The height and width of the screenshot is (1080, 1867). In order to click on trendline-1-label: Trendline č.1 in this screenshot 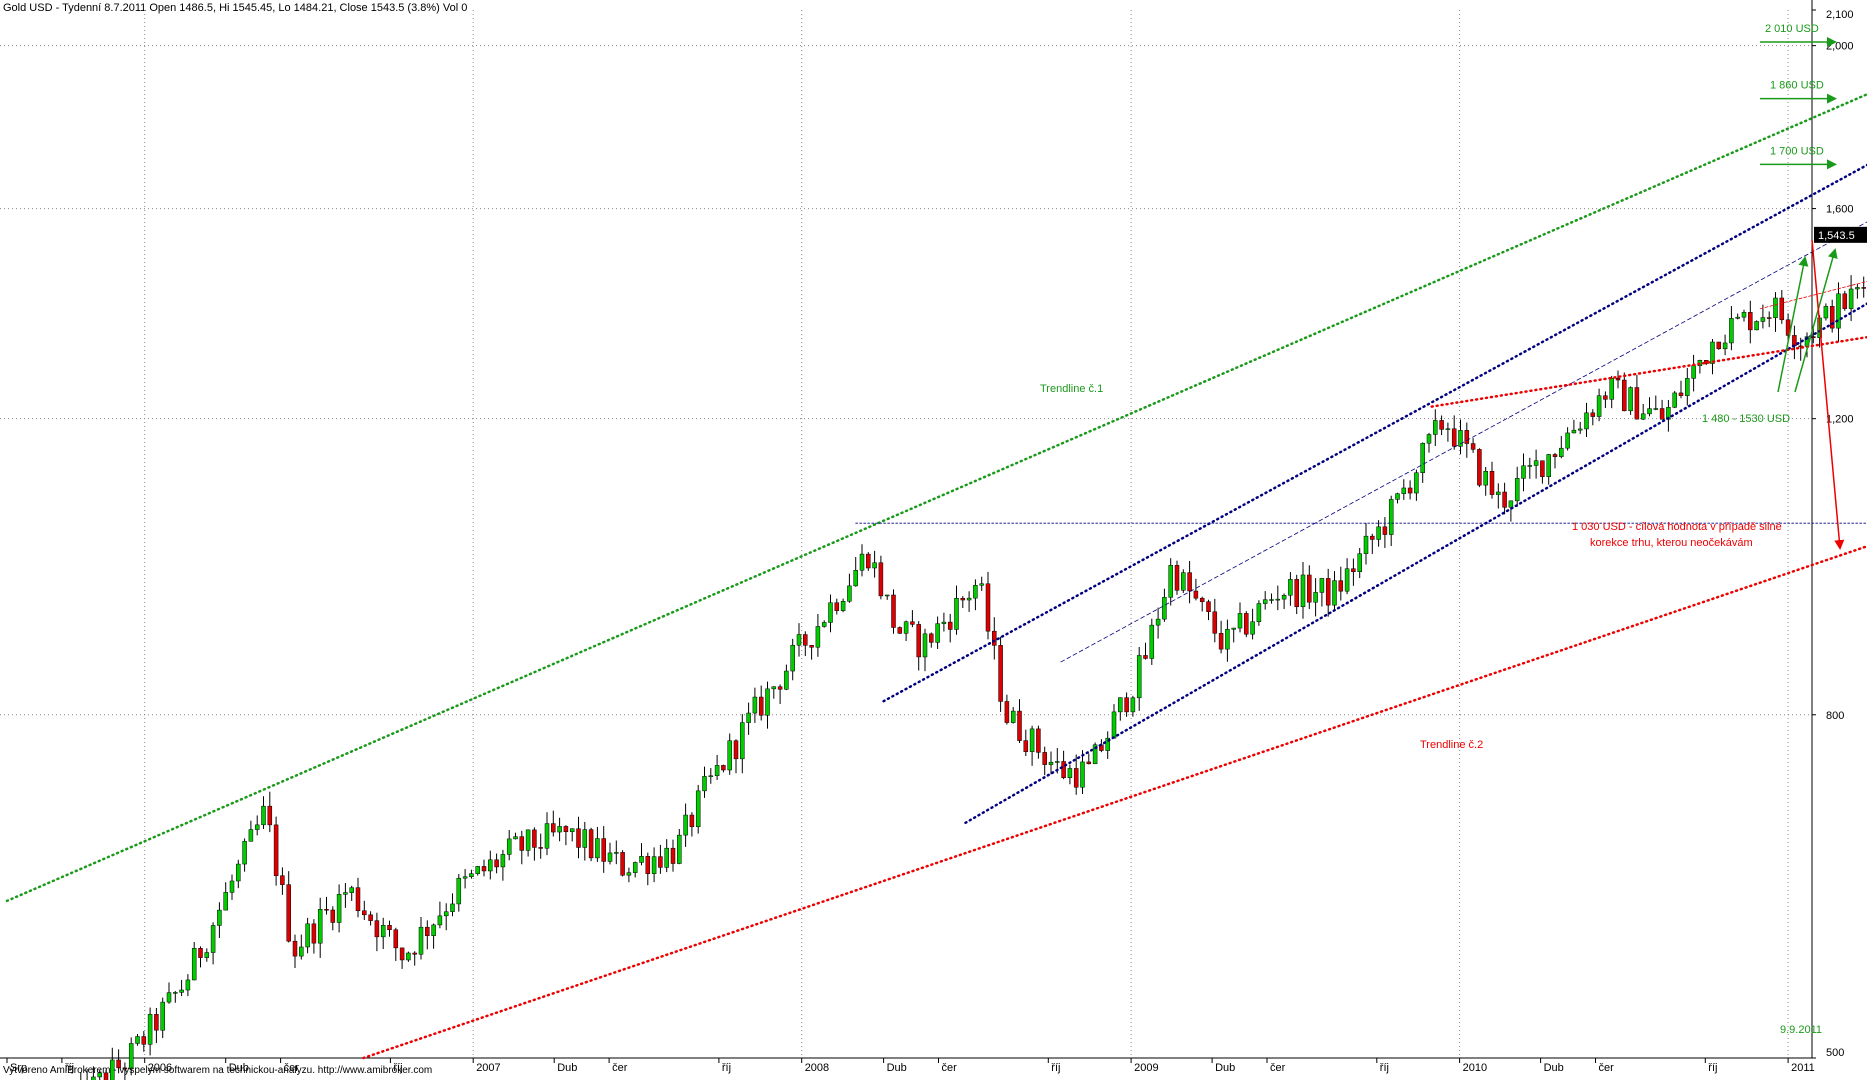, I will do `click(1071, 389)`.